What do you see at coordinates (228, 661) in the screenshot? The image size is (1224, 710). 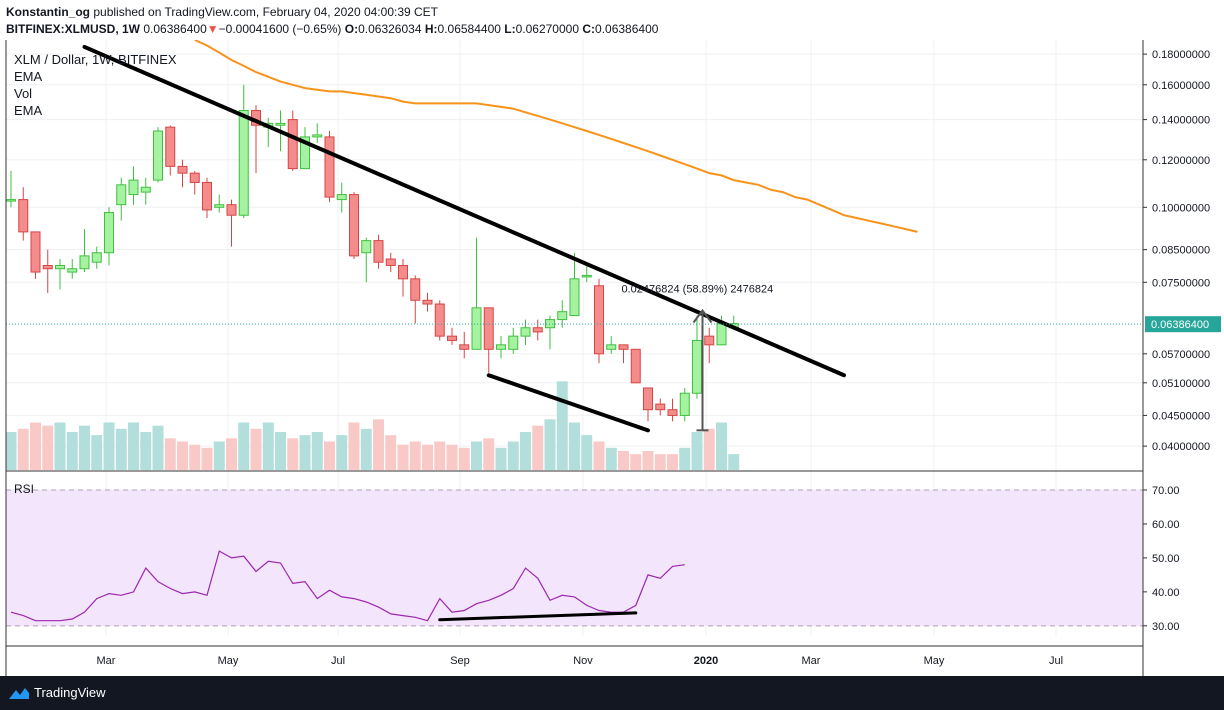 I see `time-tick-label: May` at bounding box center [228, 661].